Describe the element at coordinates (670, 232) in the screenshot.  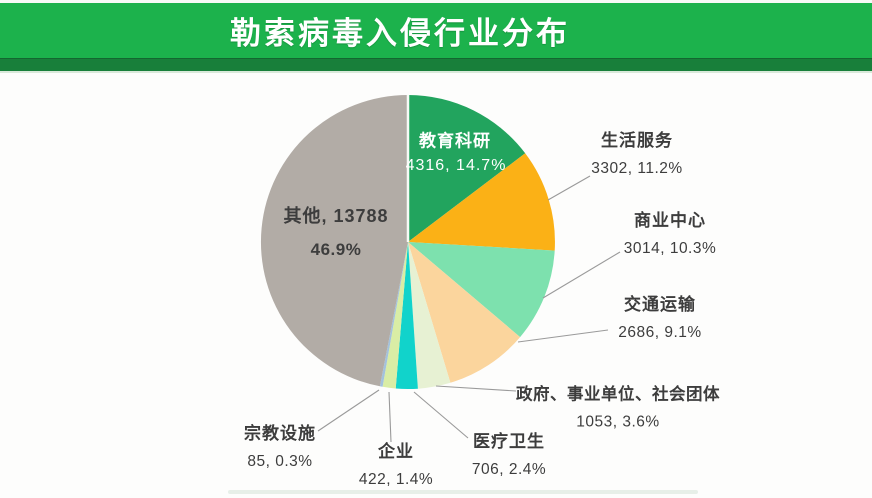
I see `label-business-center: 商业中心 3014, 10.3%` at that location.